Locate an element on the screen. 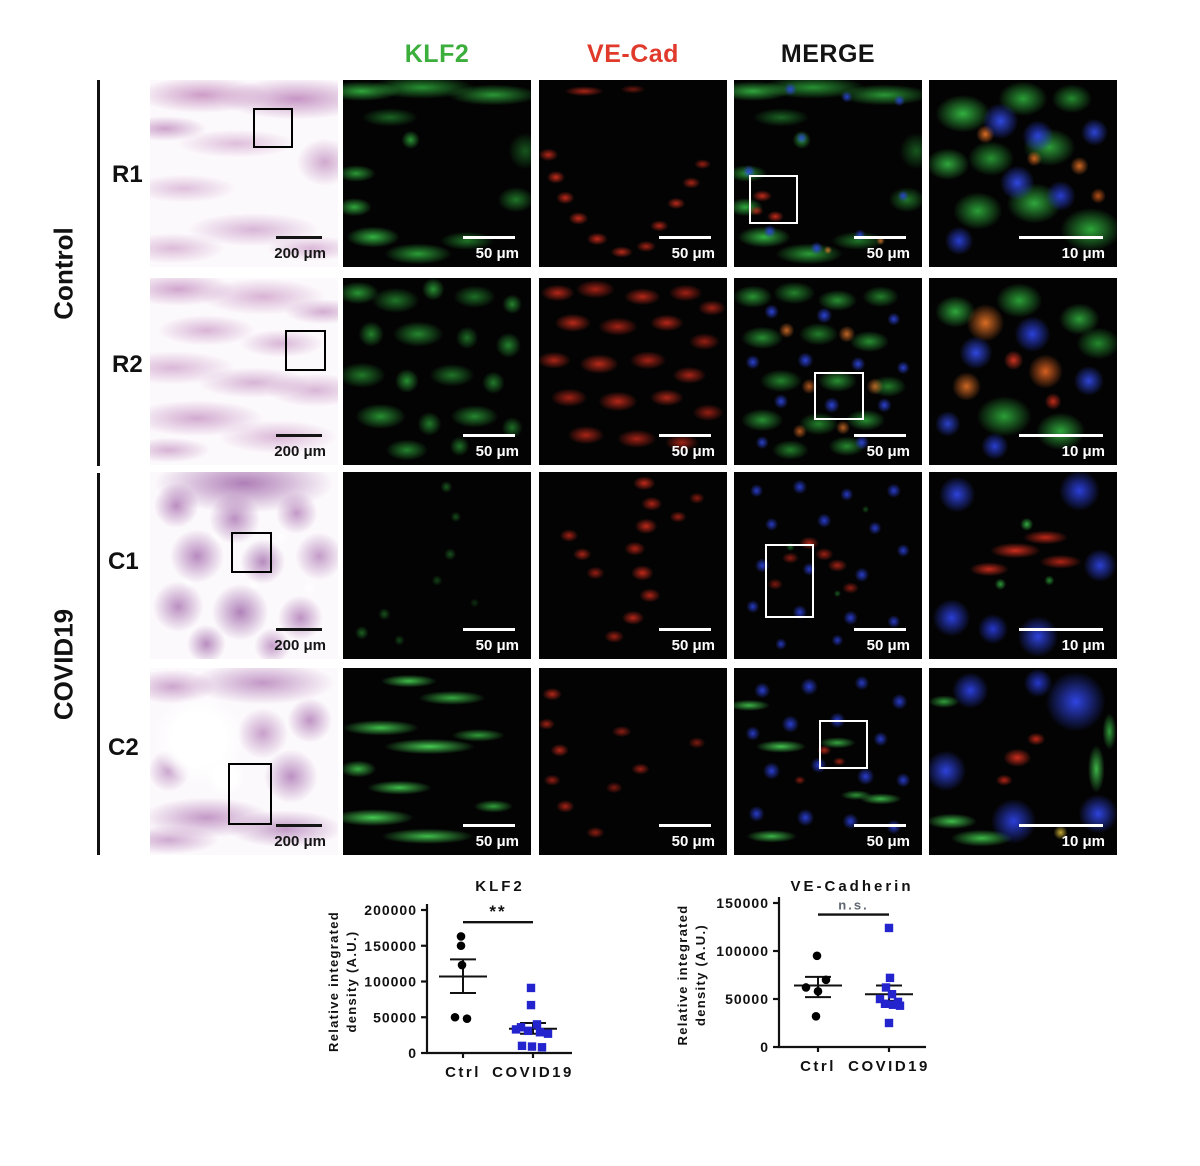 The height and width of the screenshot is (1166, 1200). row-label-r1: R1 is located at coordinates (127, 174).